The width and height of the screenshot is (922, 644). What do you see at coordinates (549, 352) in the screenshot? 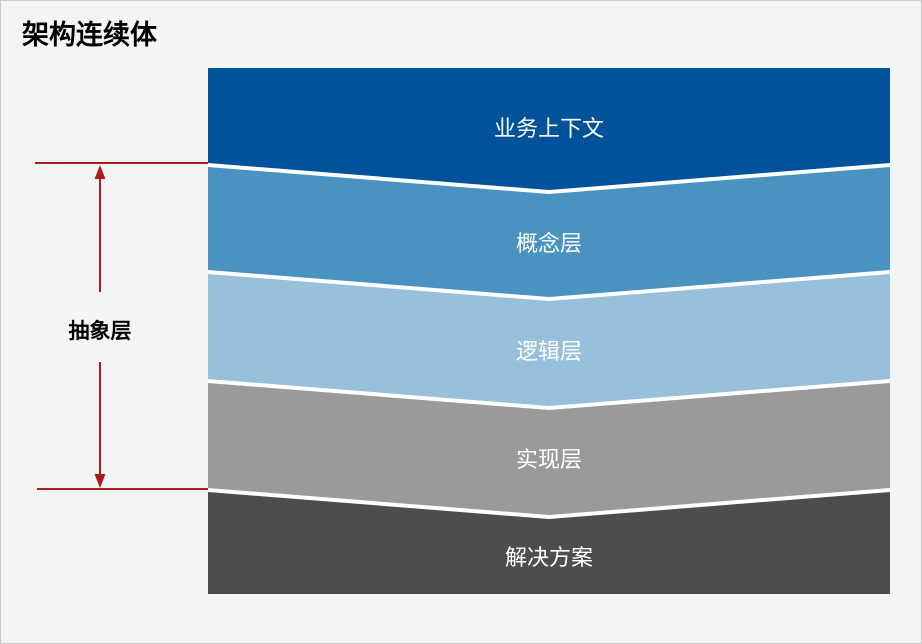
I see `layer-label: 逻辑层` at bounding box center [549, 352].